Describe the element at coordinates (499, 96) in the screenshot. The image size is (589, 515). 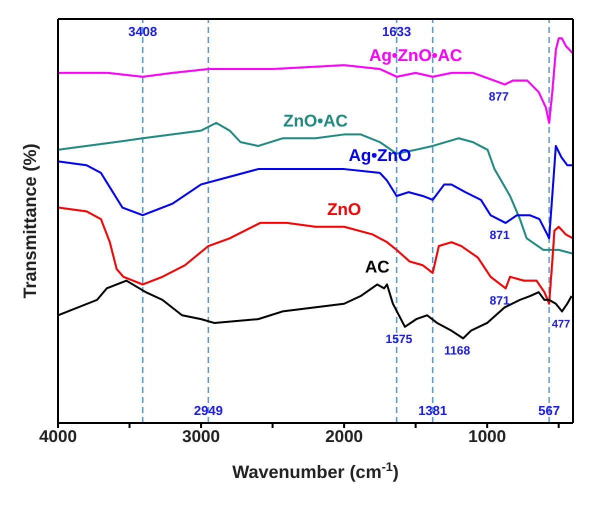
I see `annotation: 877` at that location.